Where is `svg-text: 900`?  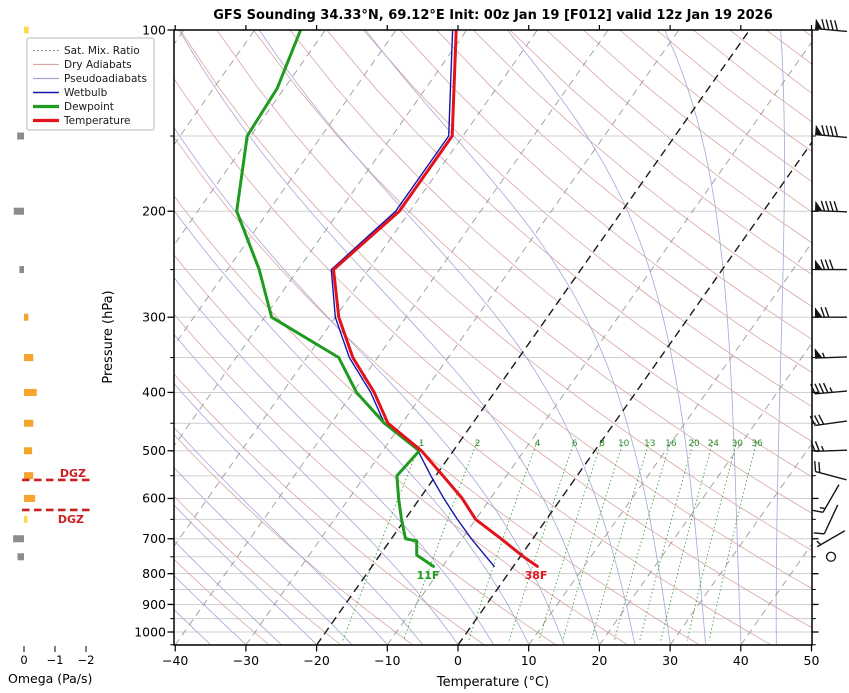
svg-text: 900 is located at coordinates (154, 604).